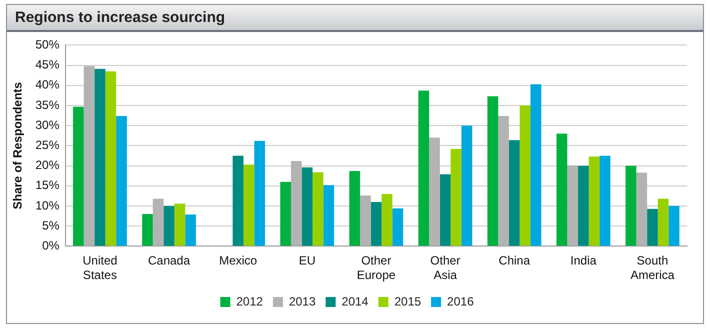 The image size is (710, 330). Describe the element at coordinates (652, 268) in the screenshot. I see `x-tick-label: South America` at that location.